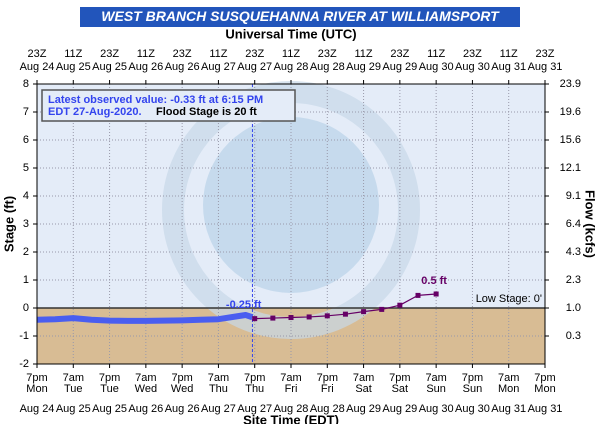 This screenshot has width=598, height=424. Describe the element at coordinates (570, 168) in the screenshot. I see `y2-tick-label: 12.1` at that location.